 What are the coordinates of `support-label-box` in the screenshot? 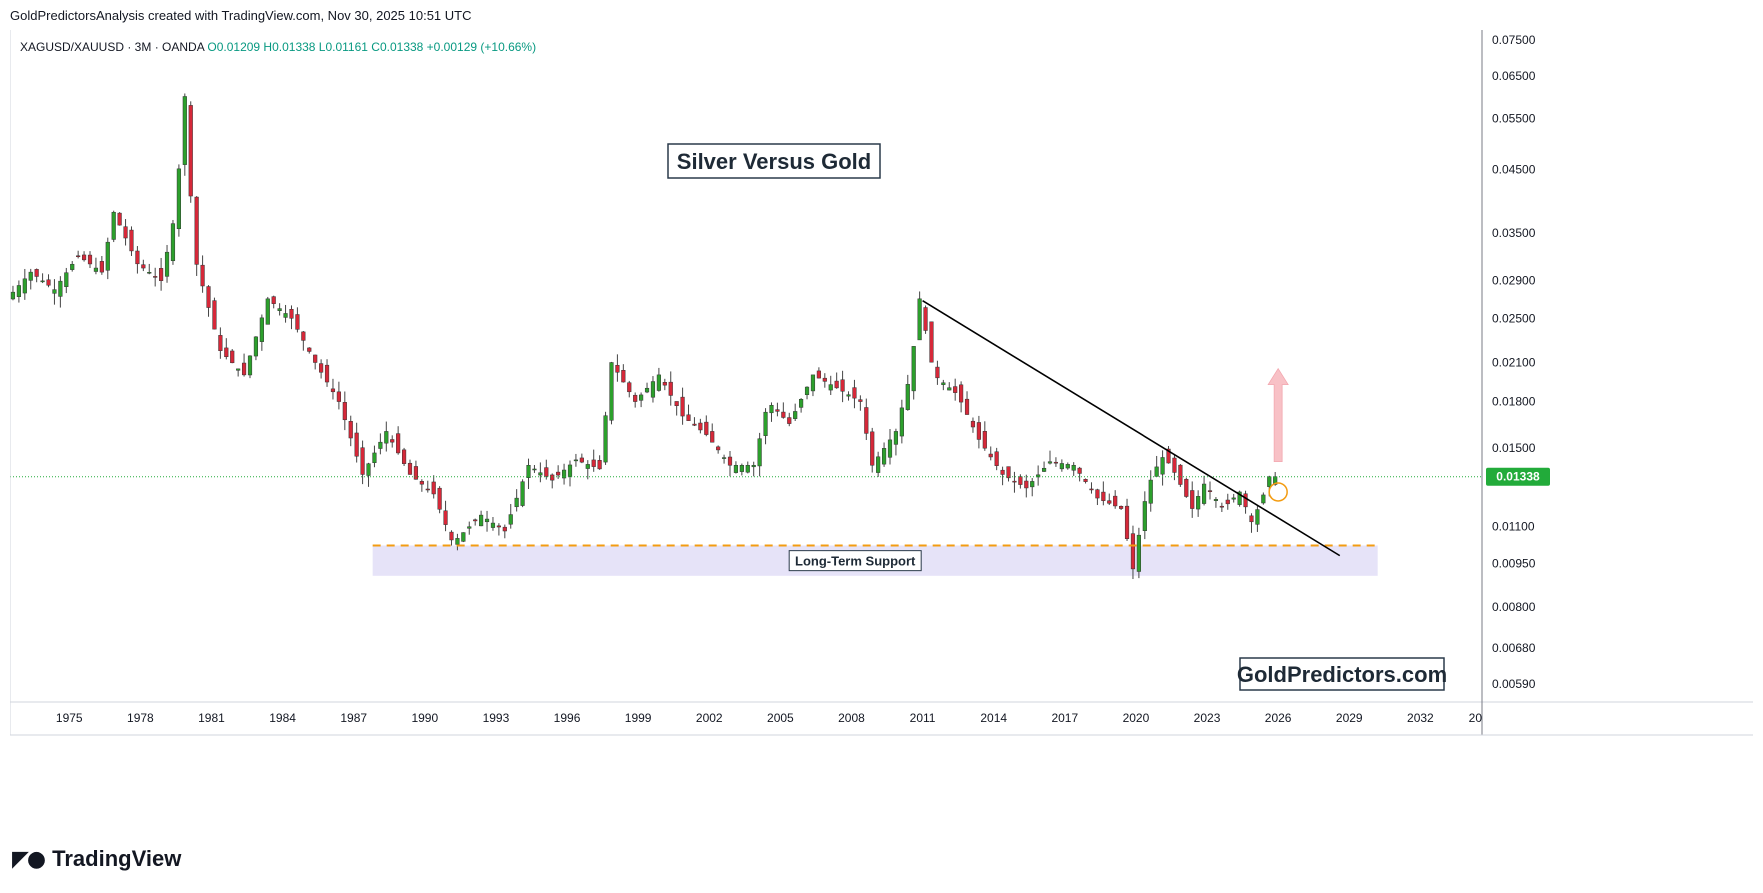 It's located at (855, 561).